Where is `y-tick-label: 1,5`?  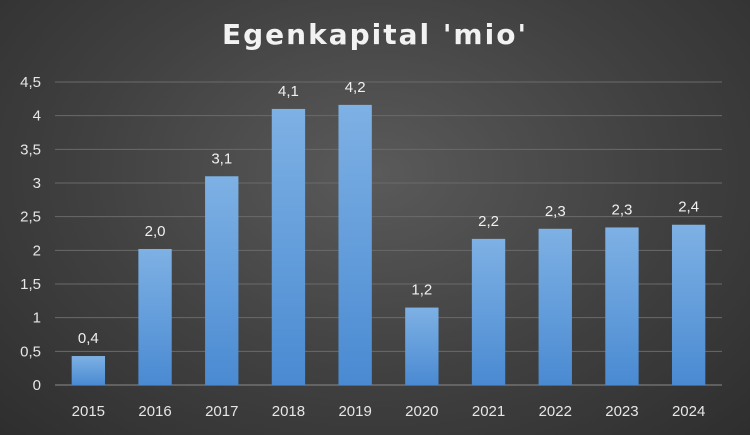 y-tick-label: 1,5 is located at coordinates (30, 284).